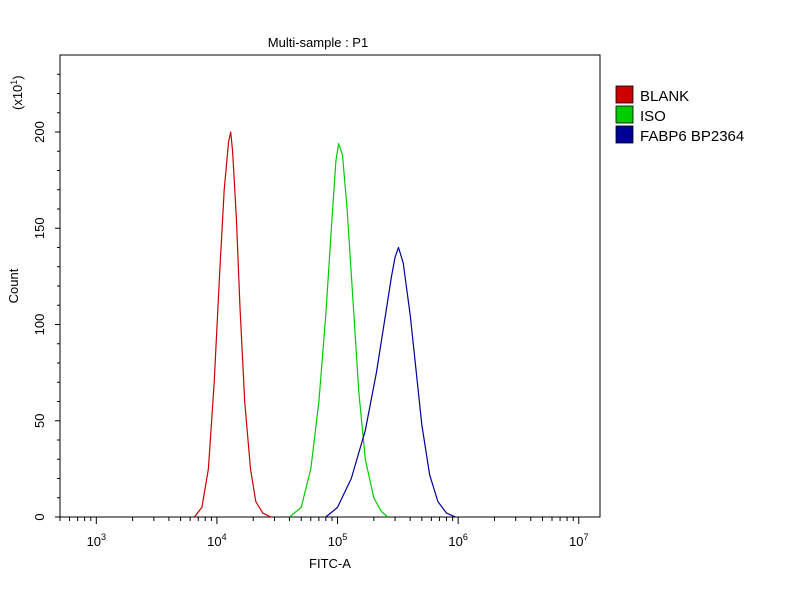 The height and width of the screenshot is (600, 800). Describe the element at coordinates (39, 325) in the screenshot. I see `y-tick-label: 100` at that location.